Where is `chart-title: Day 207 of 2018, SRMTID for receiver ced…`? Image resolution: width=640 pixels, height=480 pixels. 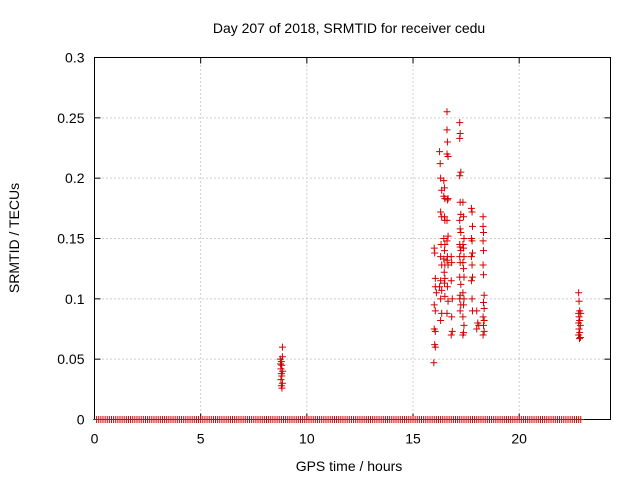 chart-title: Day 207 of 2018, SRMTID for receiver ced… is located at coordinates (349, 28).